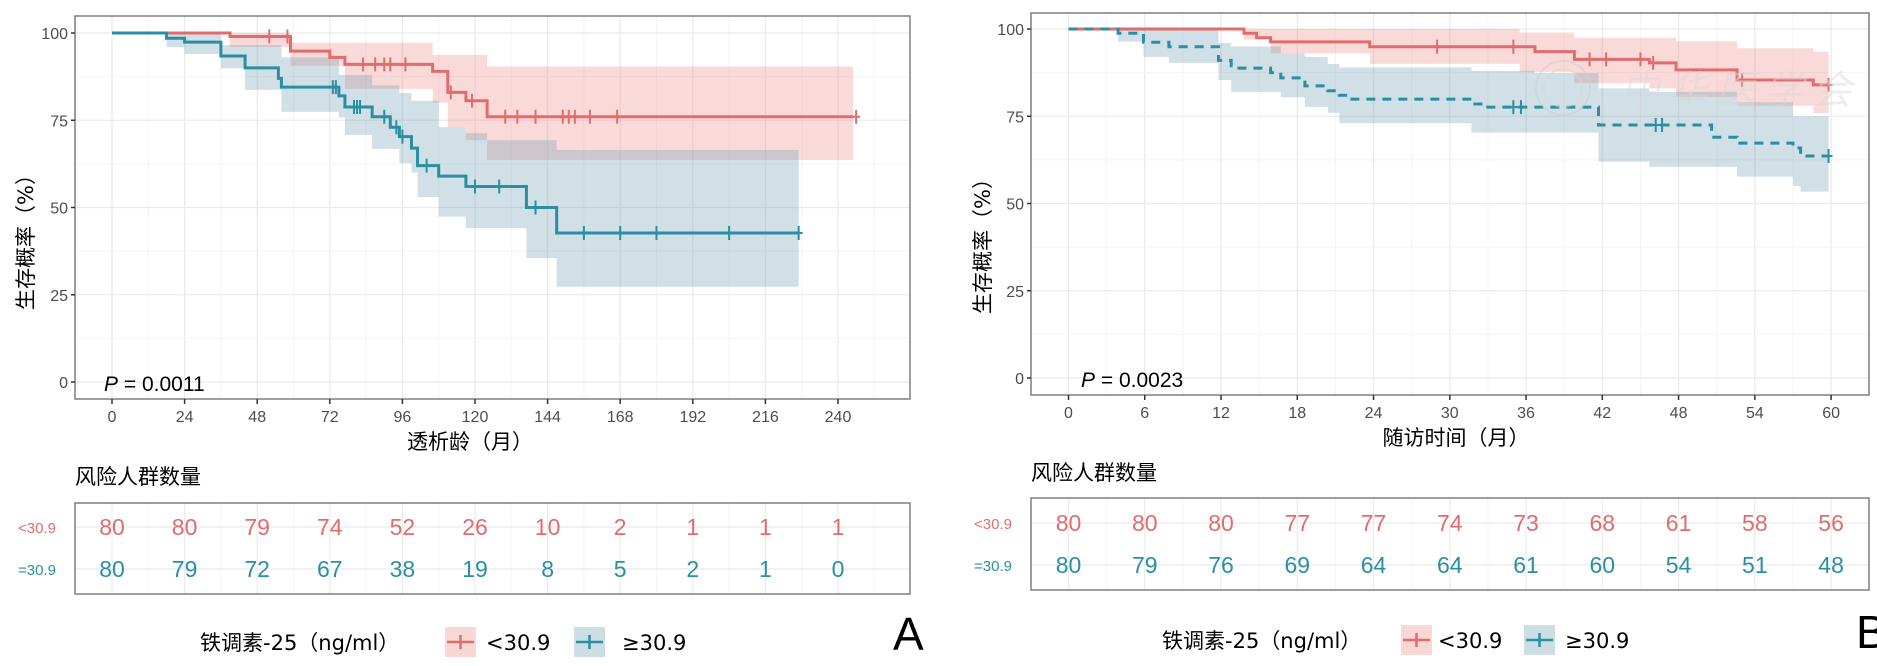  Describe the element at coordinates (1603, 565) in the screenshot. I see `risk-count: 60` at that location.